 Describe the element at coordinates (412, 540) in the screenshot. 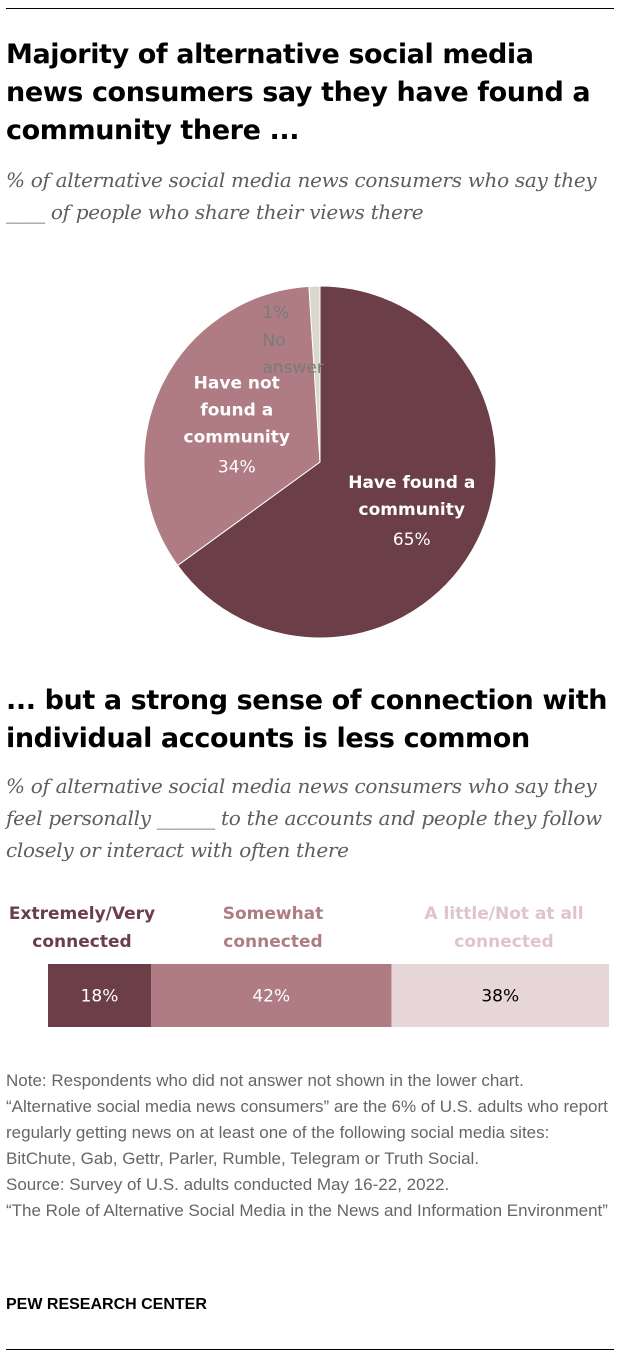

I see `pie-value-found-community: 65%` at that location.